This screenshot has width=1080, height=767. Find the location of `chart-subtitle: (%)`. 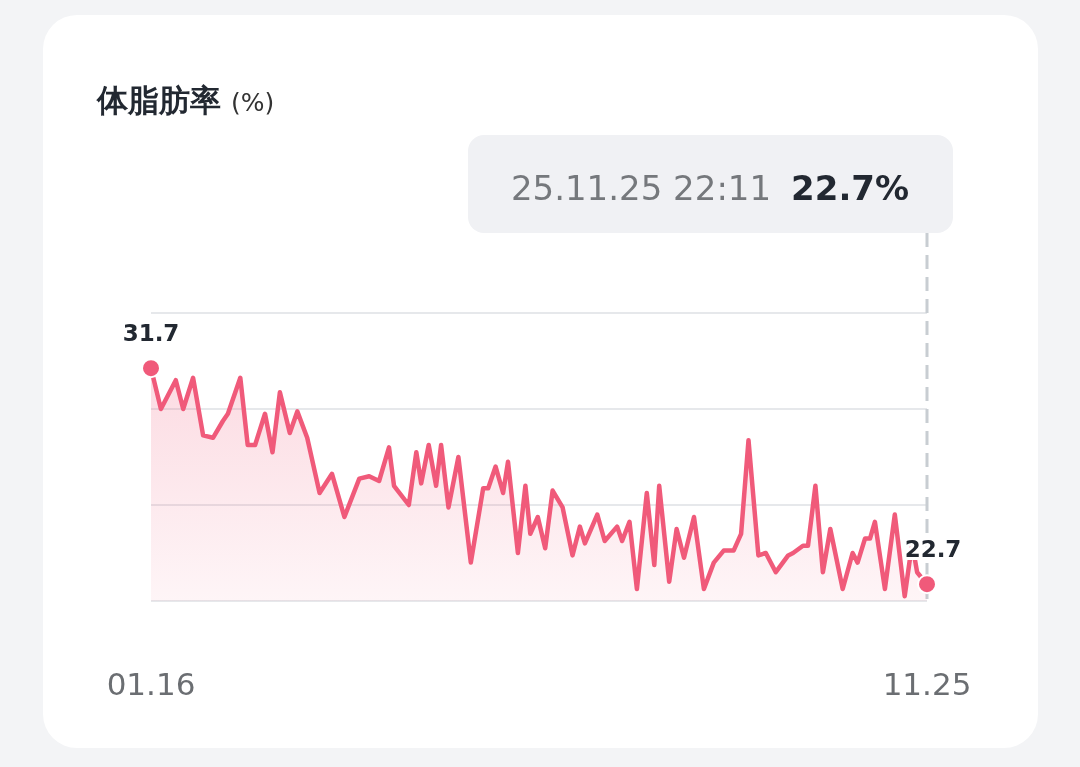

chart-subtitle: (%) is located at coordinates (253, 102).